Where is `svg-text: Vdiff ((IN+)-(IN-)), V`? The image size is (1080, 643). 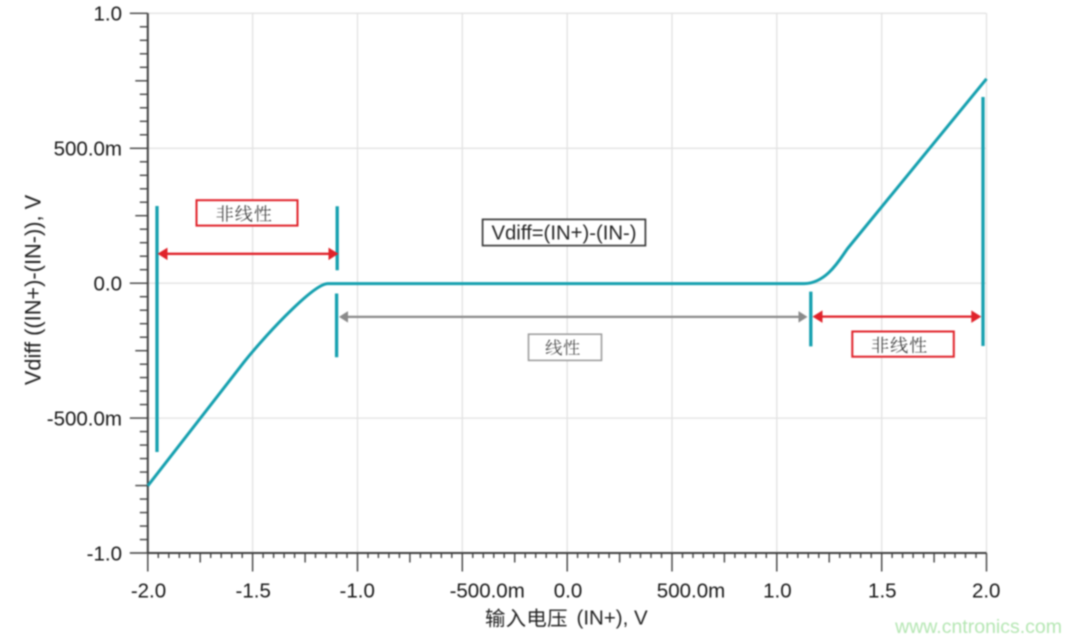 svg-text: Vdiff ((IN+)-(IN-)), V is located at coordinates (33, 289).